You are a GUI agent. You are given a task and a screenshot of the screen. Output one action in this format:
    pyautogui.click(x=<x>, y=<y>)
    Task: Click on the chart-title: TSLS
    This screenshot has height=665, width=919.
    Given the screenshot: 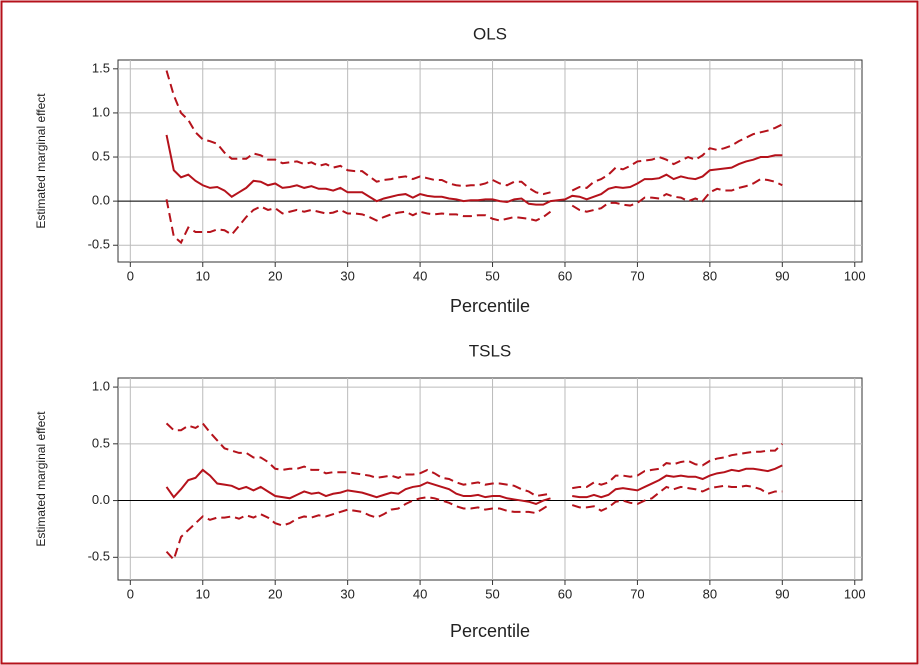 What is the action you would take?
    pyautogui.click(x=490, y=350)
    